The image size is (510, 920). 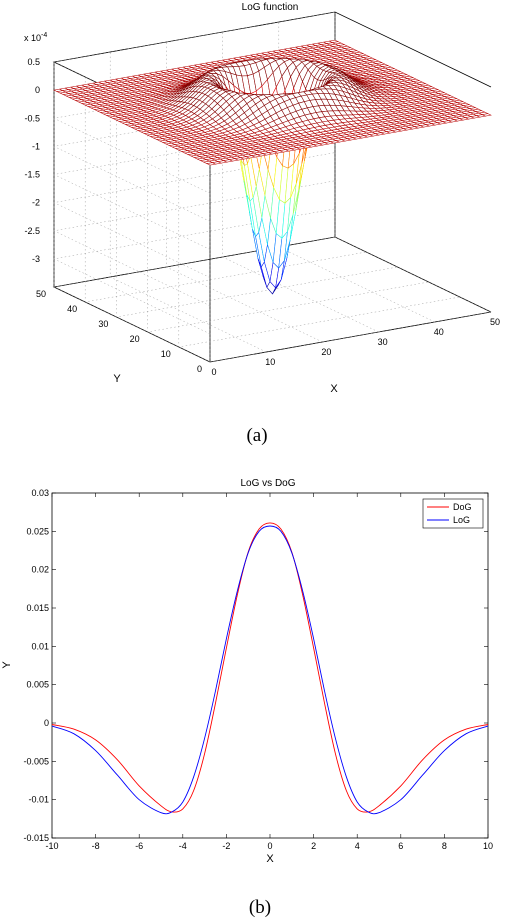 I want to click on x-tick-label: 4, so click(x=357, y=846).